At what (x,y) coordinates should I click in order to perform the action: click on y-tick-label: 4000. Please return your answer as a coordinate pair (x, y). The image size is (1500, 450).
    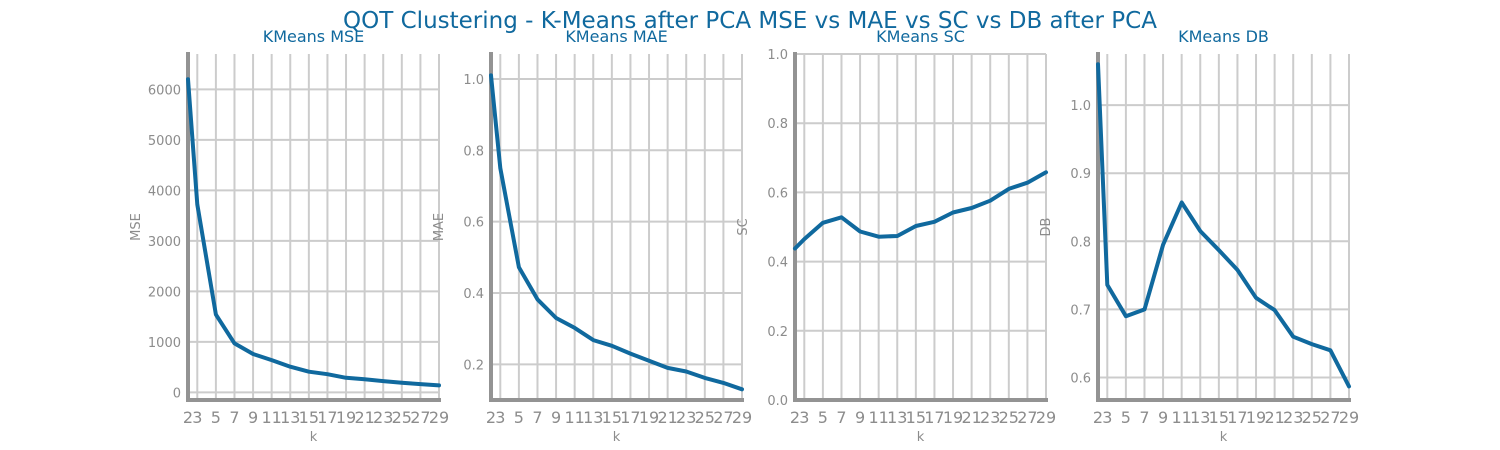
    Looking at the image, I should click on (164, 191).